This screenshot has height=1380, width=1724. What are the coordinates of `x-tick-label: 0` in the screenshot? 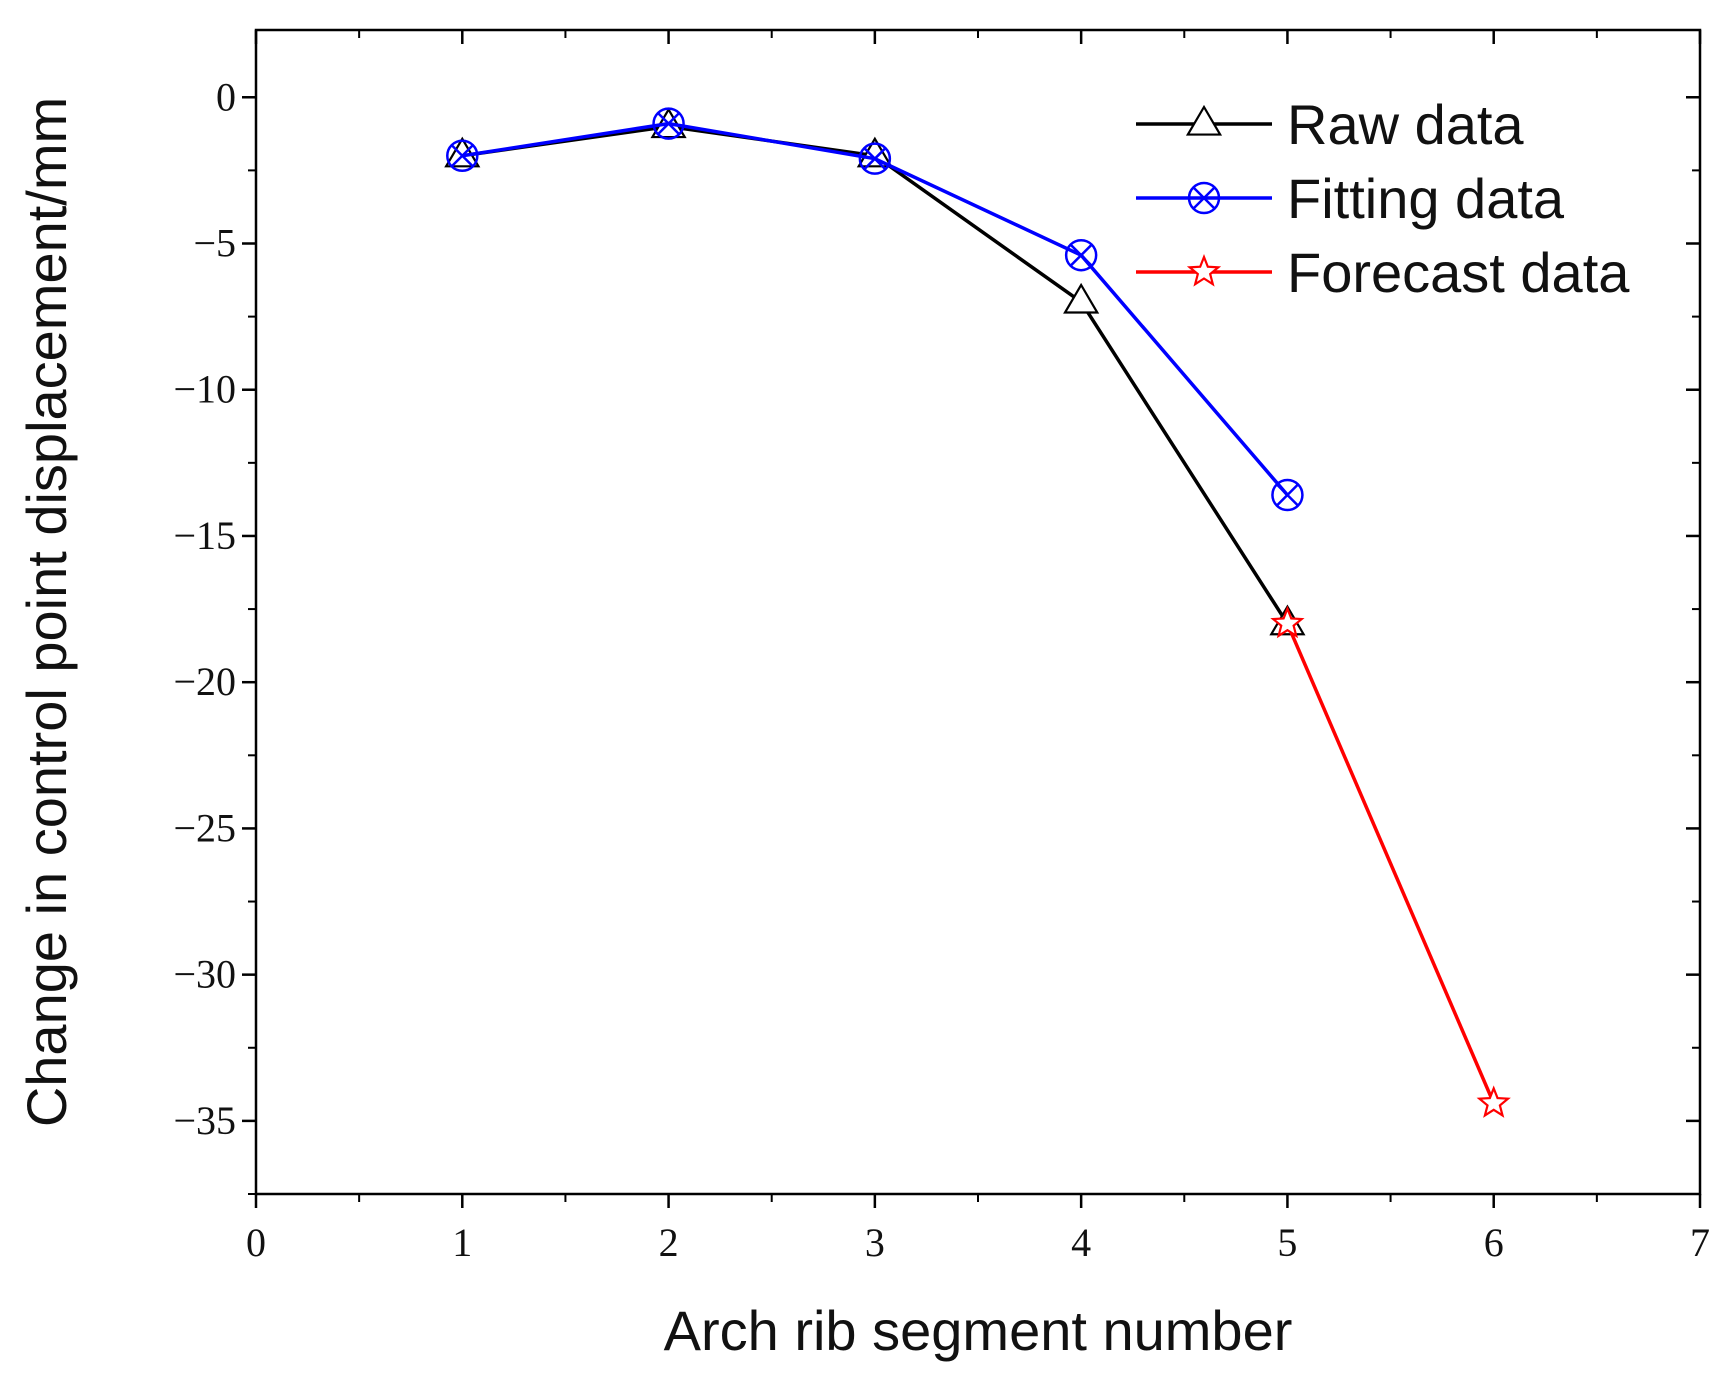 It's located at (256, 1242).